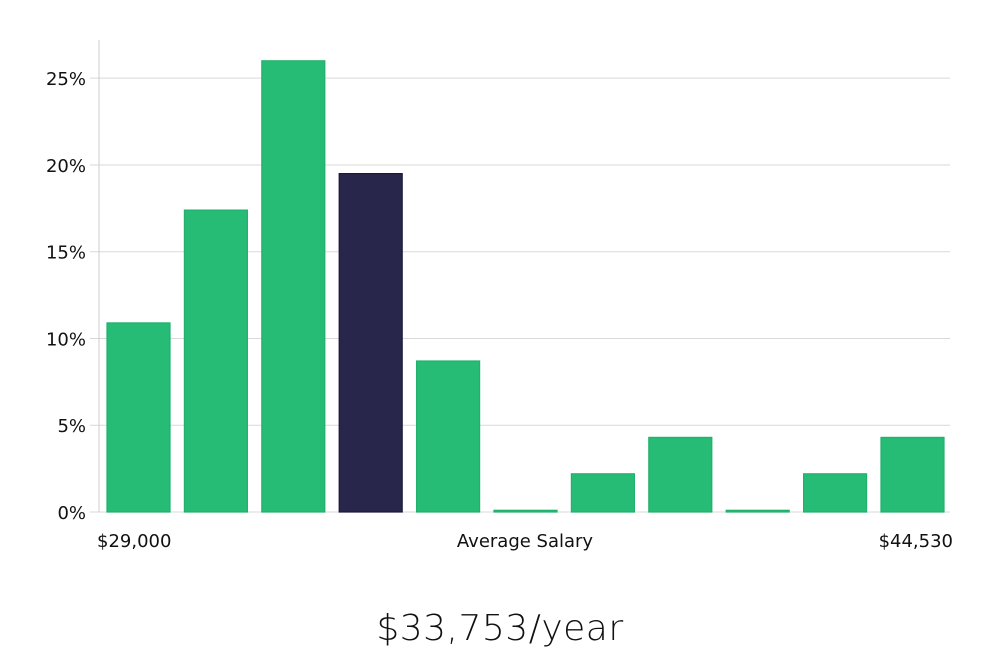 The width and height of the screenshot is (1000, 660). Describe the element at coordinates (71, 426) in the screenshot. I see `y-tick-label: 5%` at that location.